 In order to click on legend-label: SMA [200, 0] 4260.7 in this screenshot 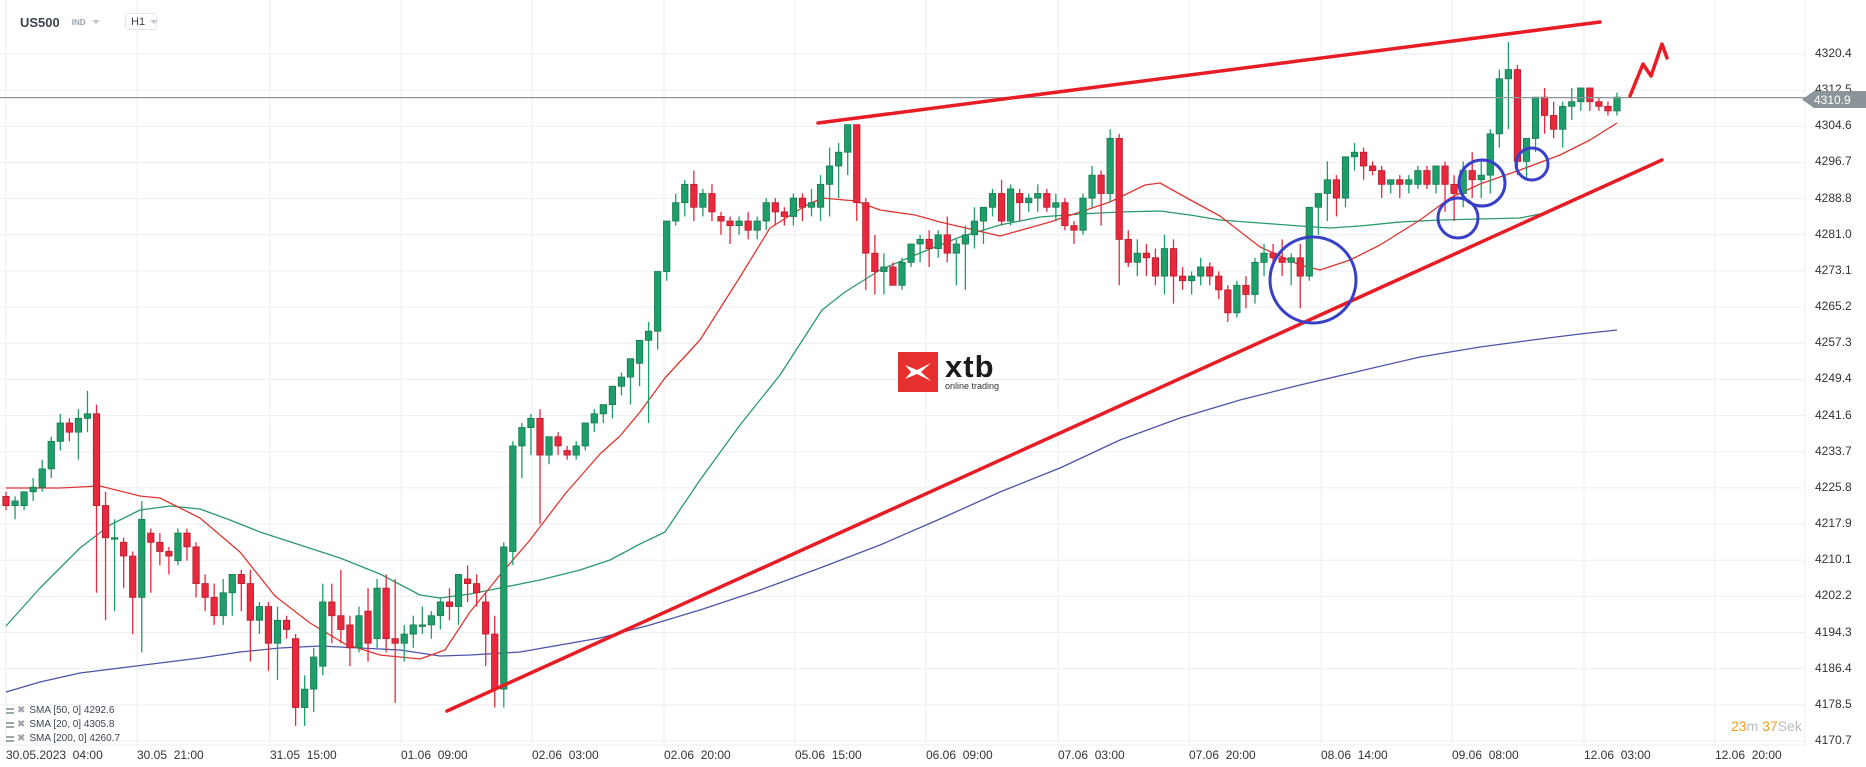, I will do `click(75, 738)`.